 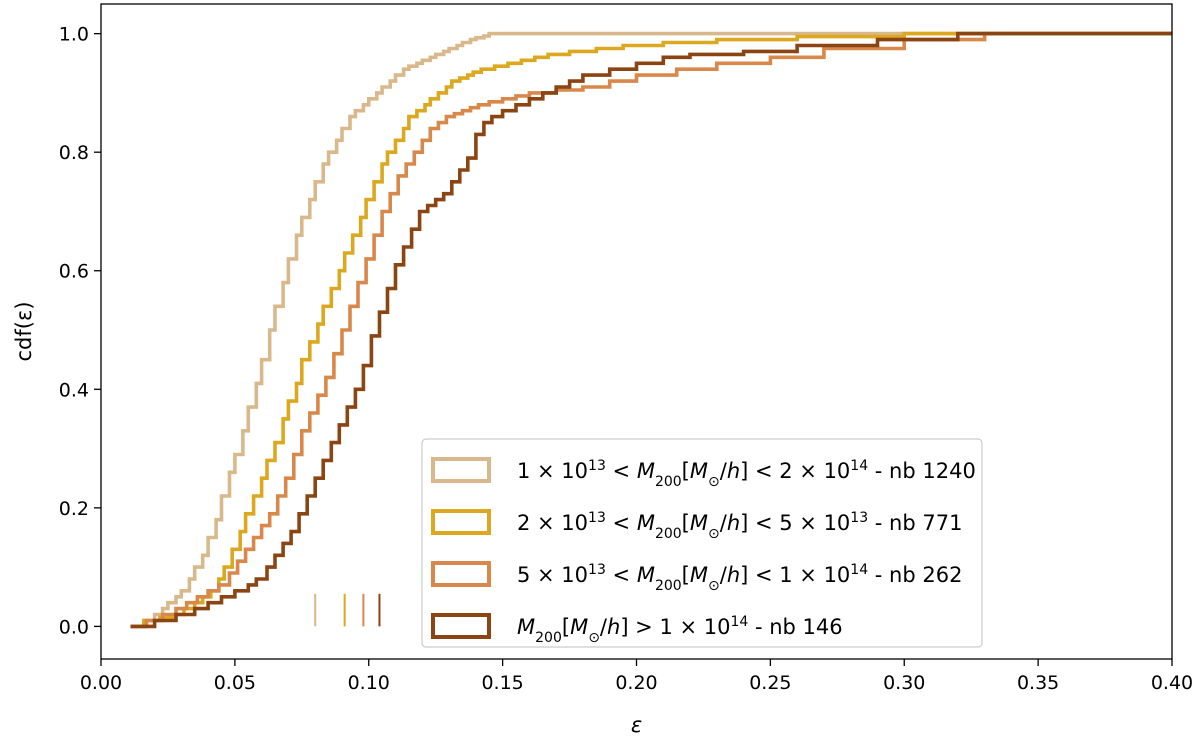 I want to click on x-axis-label: ε, so click(x=636, y=725).